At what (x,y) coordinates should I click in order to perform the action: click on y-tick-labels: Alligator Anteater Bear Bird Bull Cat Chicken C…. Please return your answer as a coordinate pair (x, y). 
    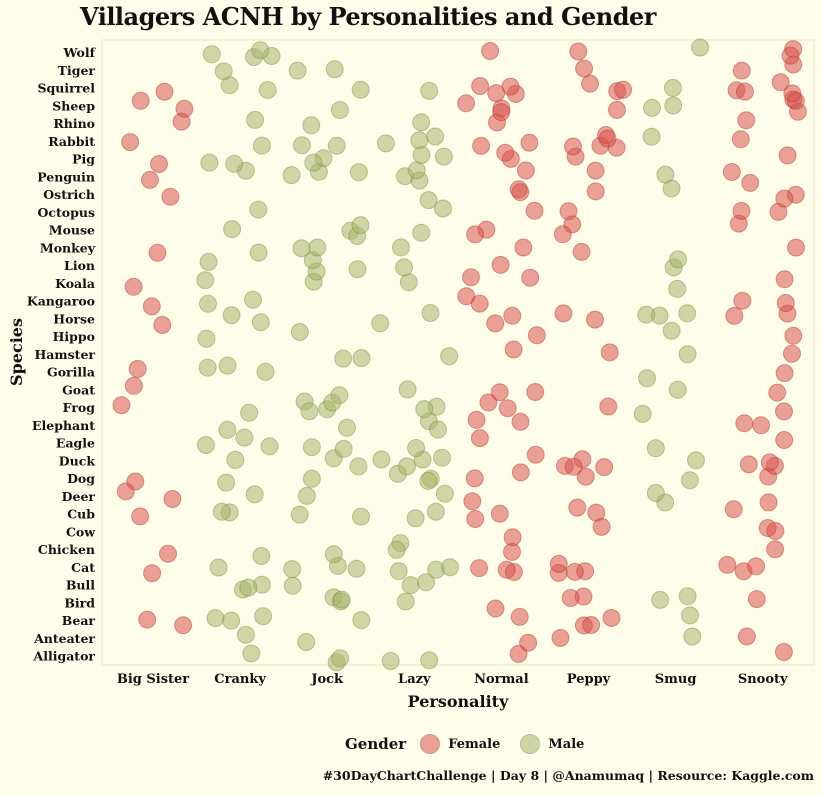
    Looking at the image, I should click on (62, 354).